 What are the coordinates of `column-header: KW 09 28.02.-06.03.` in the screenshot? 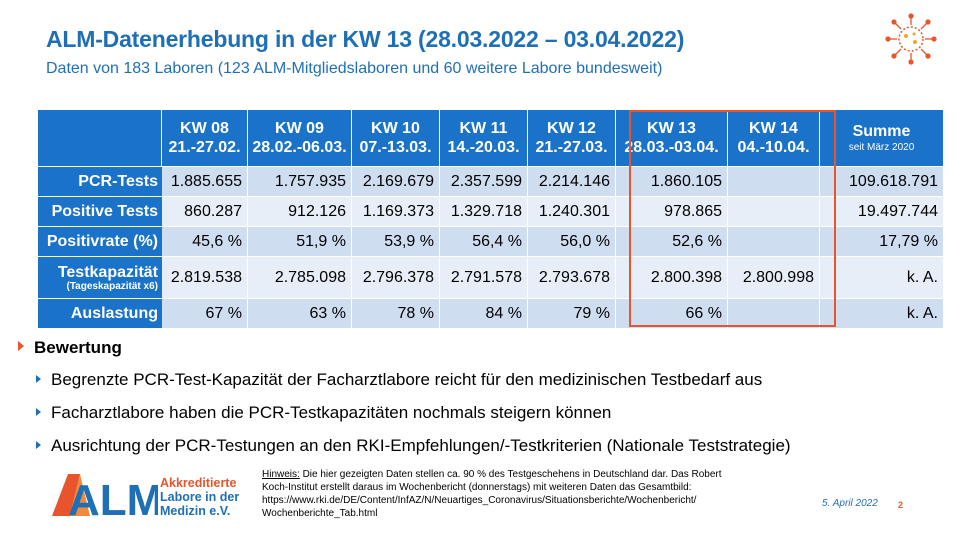 It's located at (300, 138).